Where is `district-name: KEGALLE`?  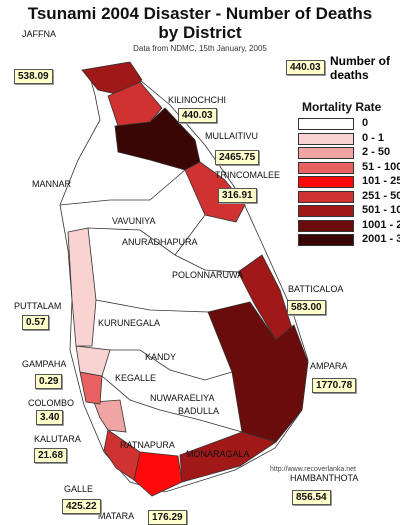 district-name: KEGALLE is located at coordinates (136, 378).